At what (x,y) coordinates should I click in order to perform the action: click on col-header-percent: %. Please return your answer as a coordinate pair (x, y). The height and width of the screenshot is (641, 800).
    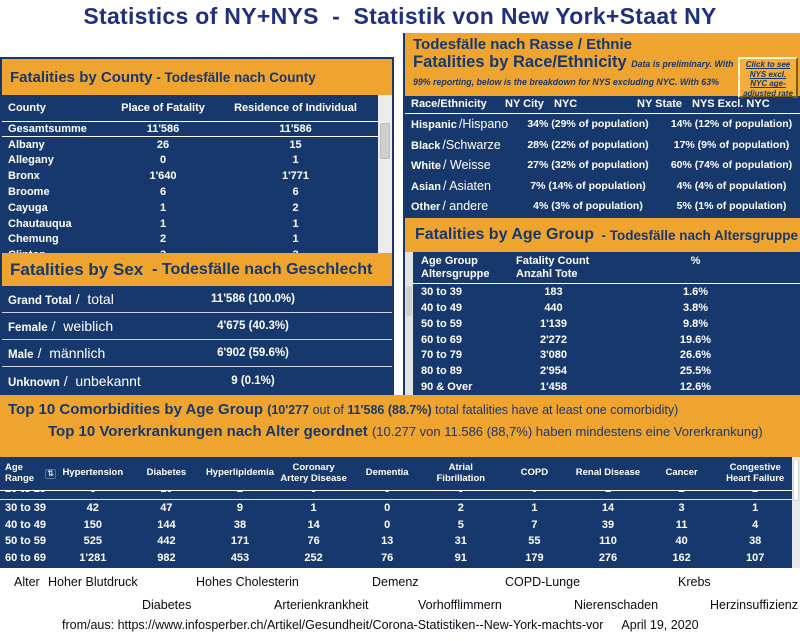
    Looking at the image, I should click on (695, 261).